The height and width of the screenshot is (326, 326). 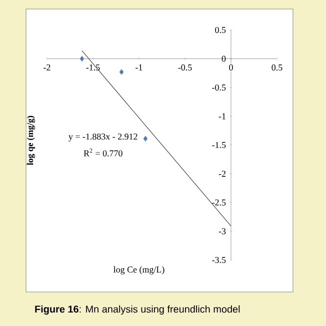 I want to click on y-tick-label: -0.5, so click(x=219, y=87).